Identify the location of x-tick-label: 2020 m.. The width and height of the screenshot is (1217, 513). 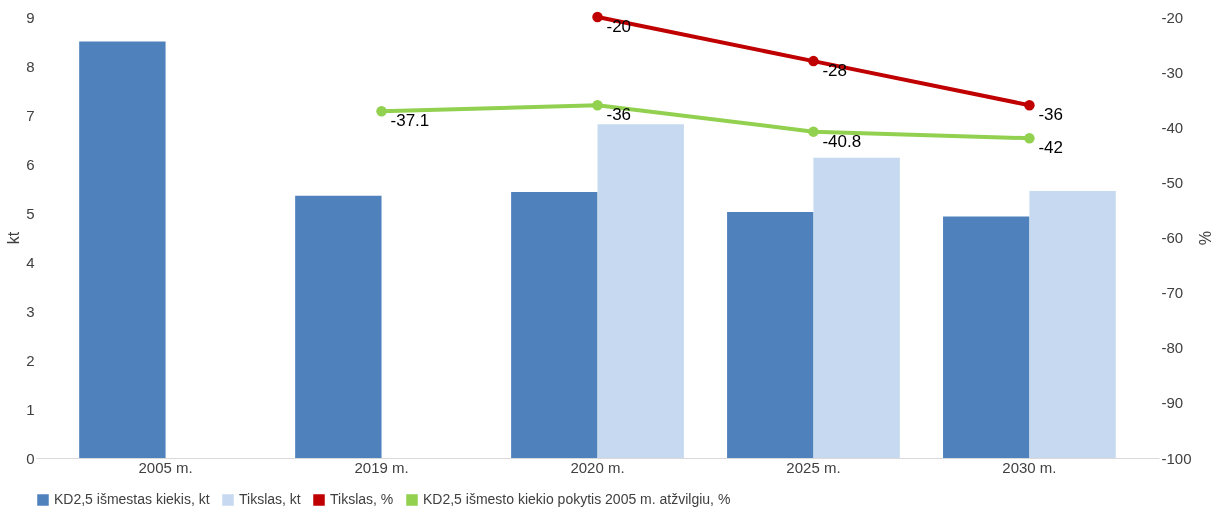
(597, 467).